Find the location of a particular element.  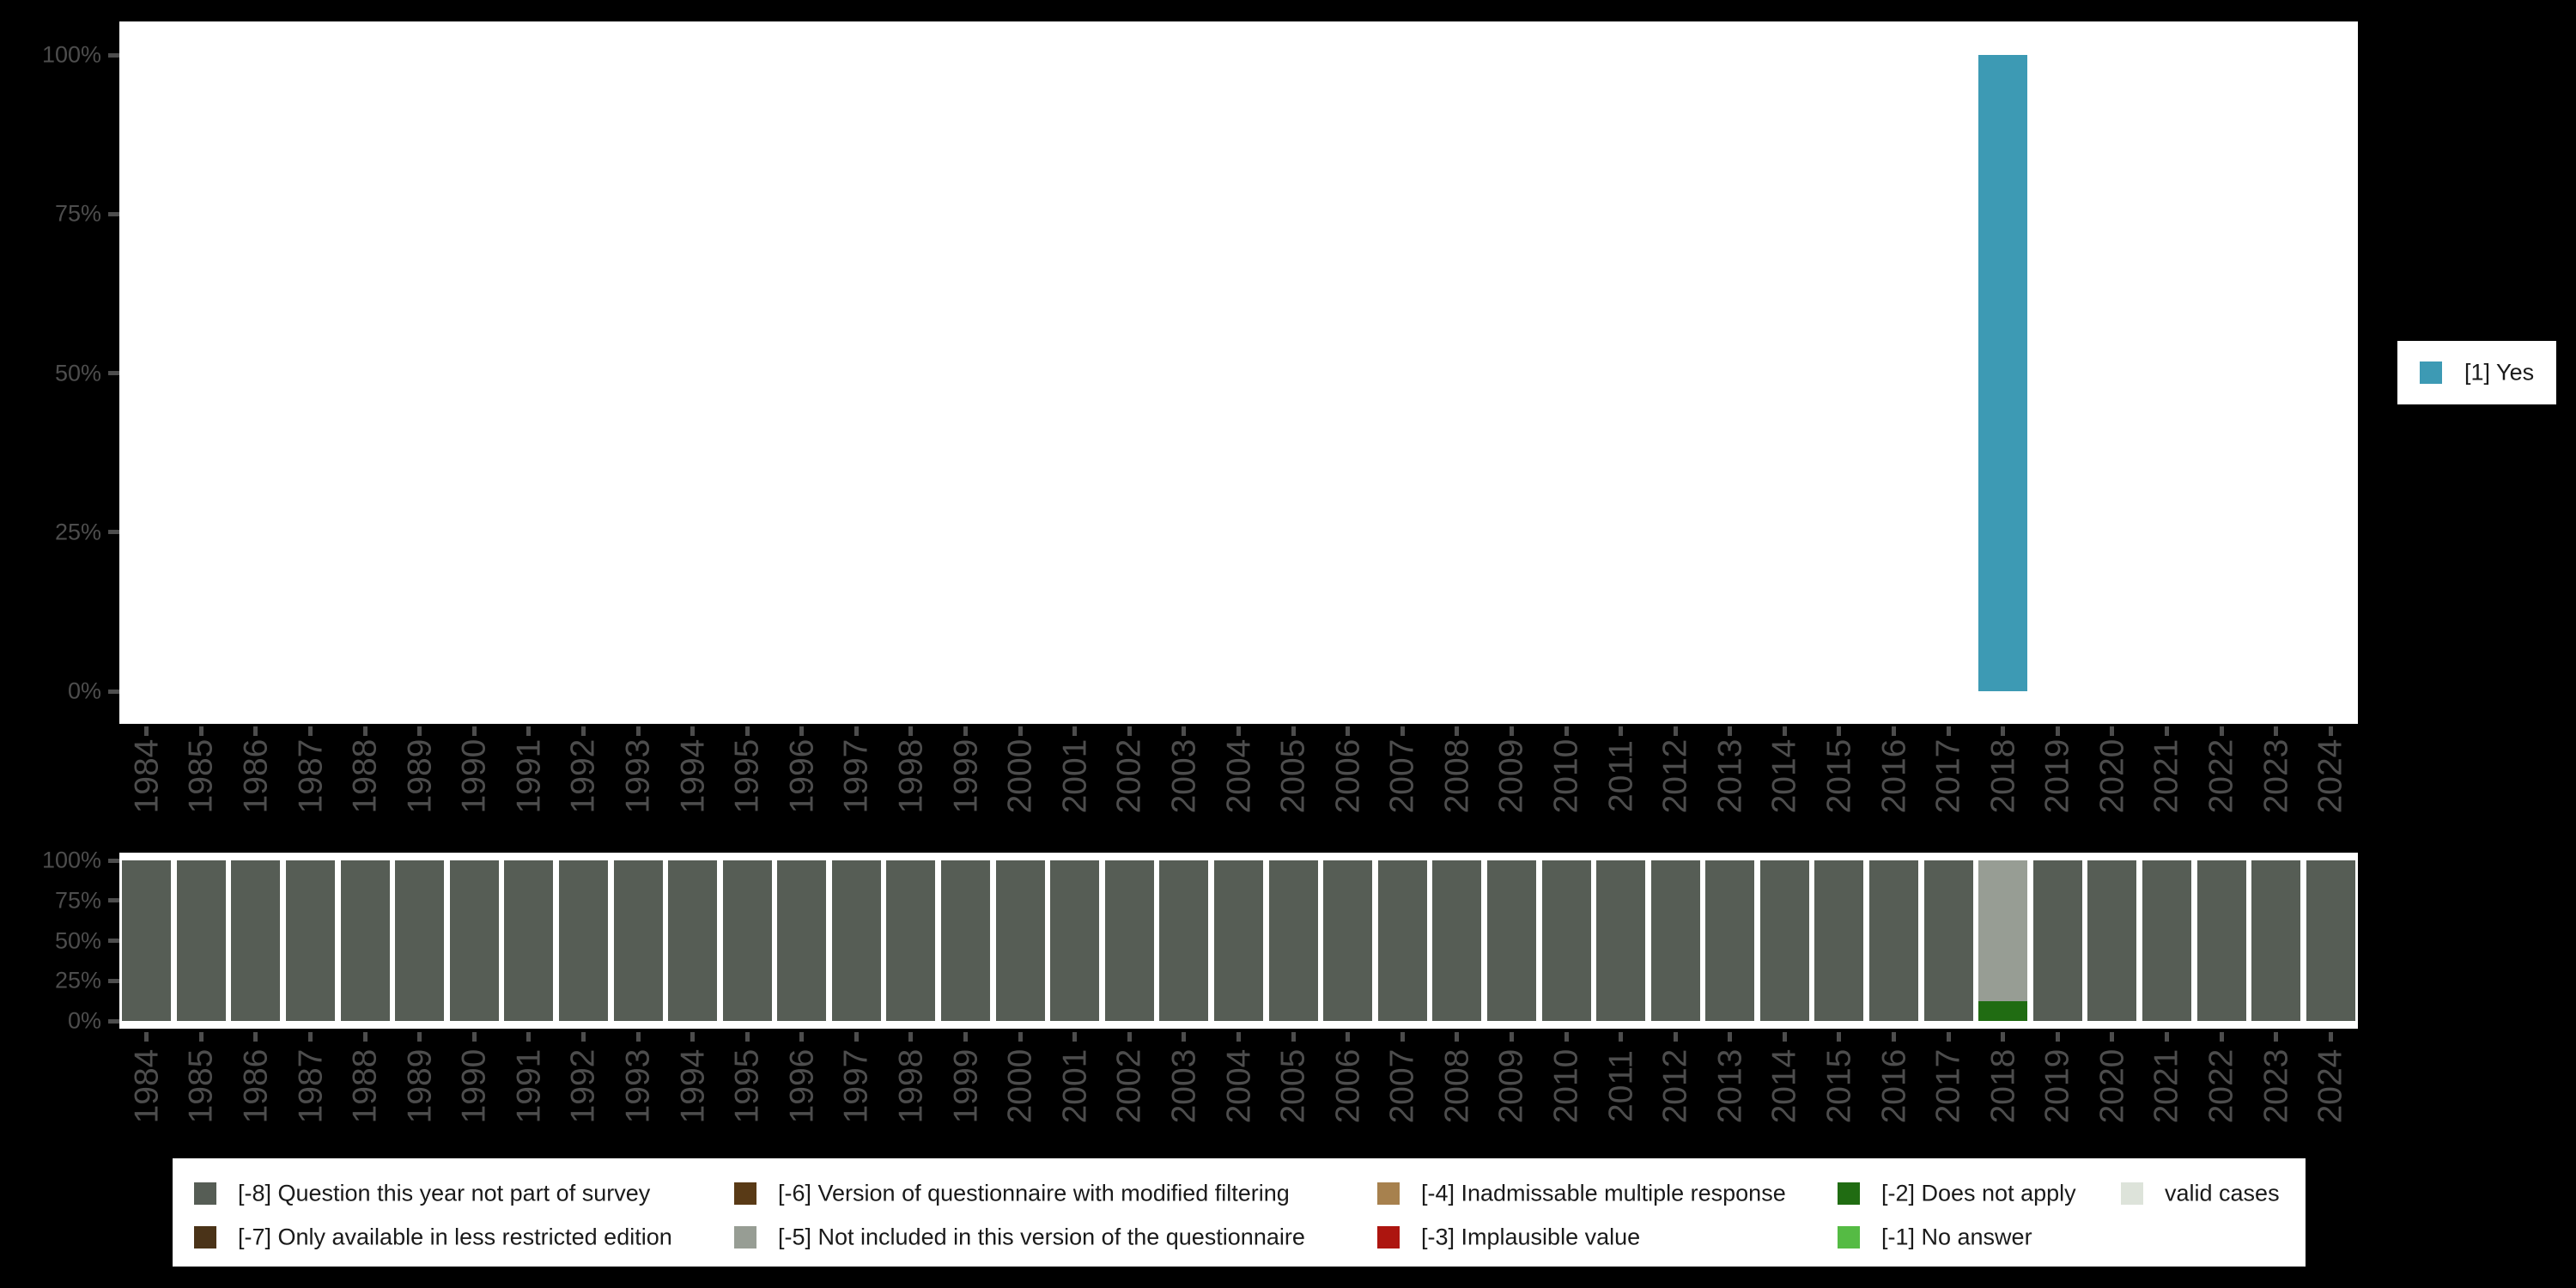

x-axis-year-label: 2015 is located at coordinates (1839, 776).